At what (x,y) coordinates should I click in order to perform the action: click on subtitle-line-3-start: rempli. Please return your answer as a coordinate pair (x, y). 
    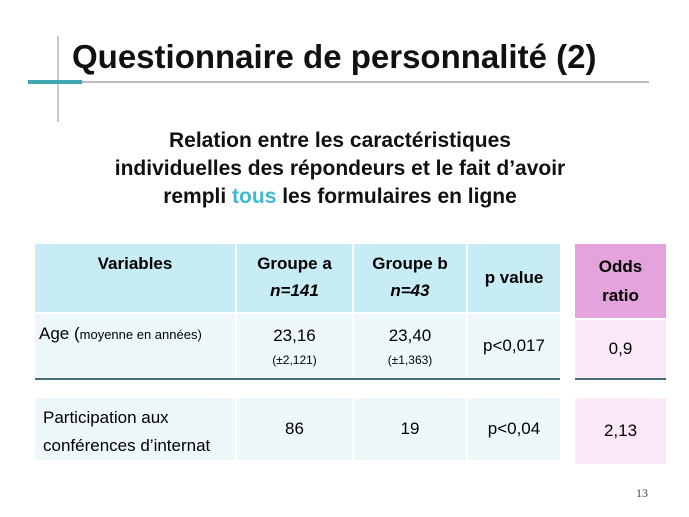
    Looking at the image, I should click on (198, 196).